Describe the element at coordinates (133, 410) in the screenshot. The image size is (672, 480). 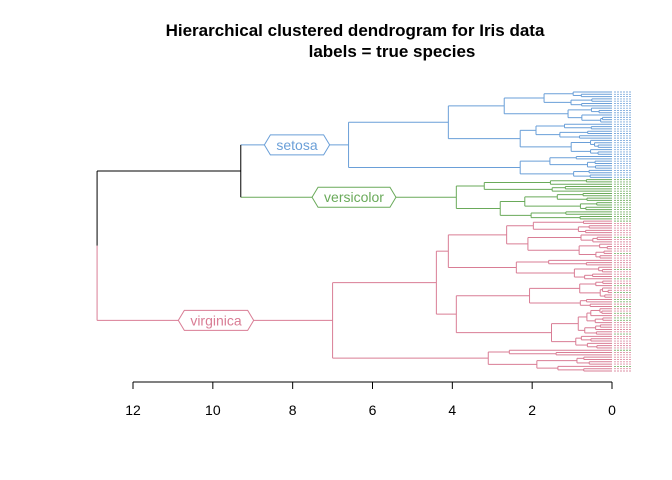
I see `x-tick-label: 12` at that location.